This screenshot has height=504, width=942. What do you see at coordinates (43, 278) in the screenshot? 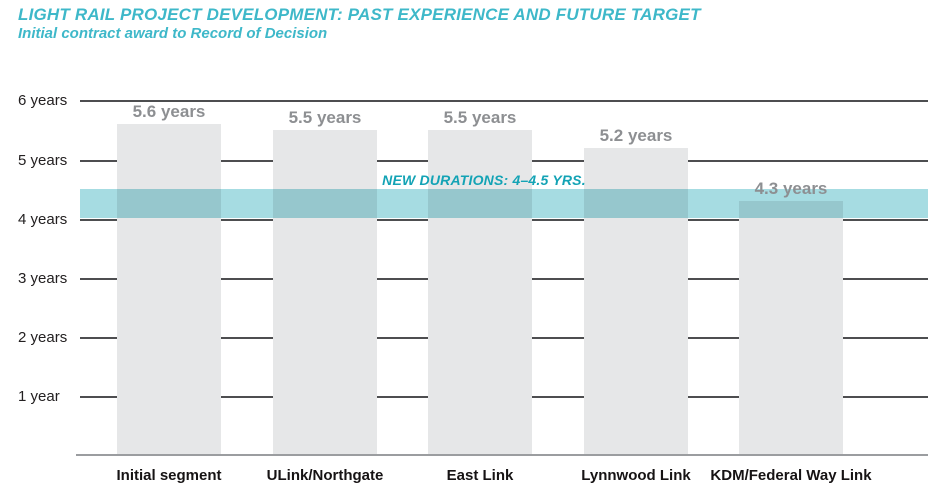
I see `y-tick-label: 3 years` at bounding box center [43, 278].